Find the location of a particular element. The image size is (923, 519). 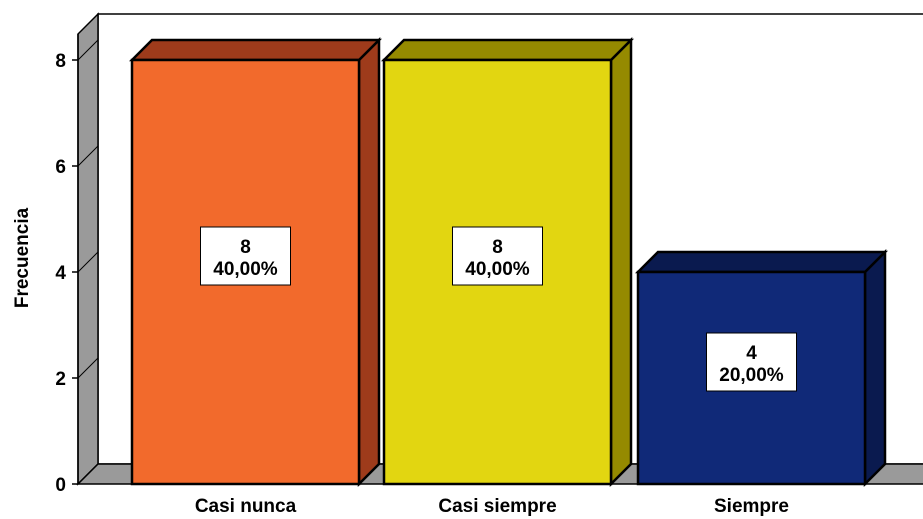

data-label-count: 4 is located at coordinates (751, 353).